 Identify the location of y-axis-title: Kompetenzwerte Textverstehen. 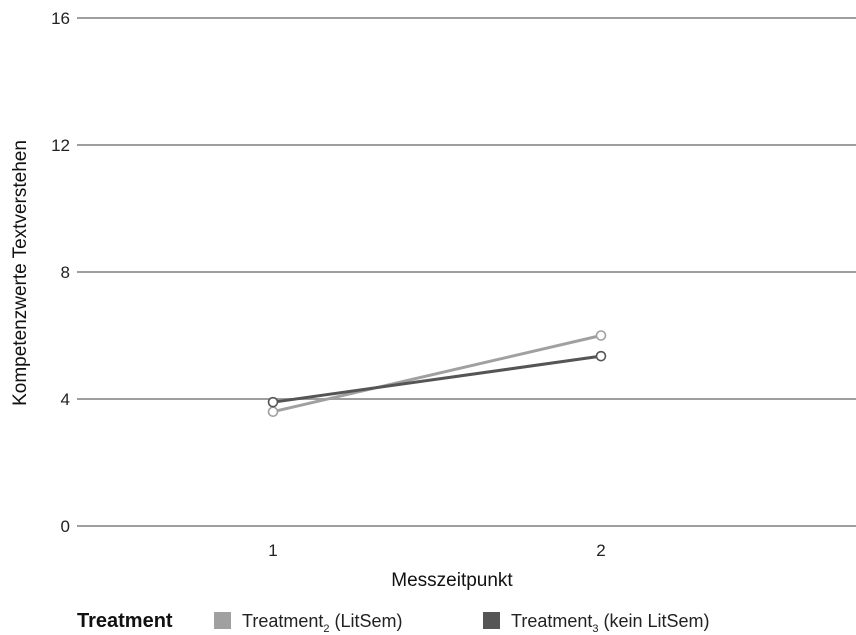
(20, 273).